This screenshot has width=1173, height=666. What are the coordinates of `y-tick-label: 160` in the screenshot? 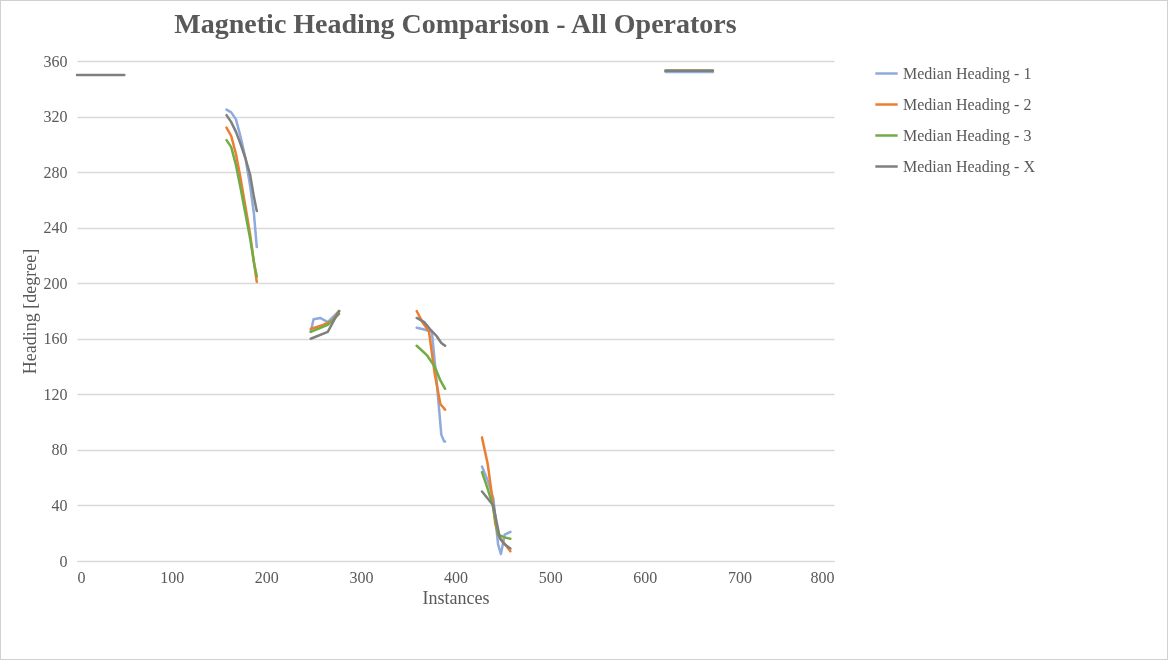 It's located at (55, 339).